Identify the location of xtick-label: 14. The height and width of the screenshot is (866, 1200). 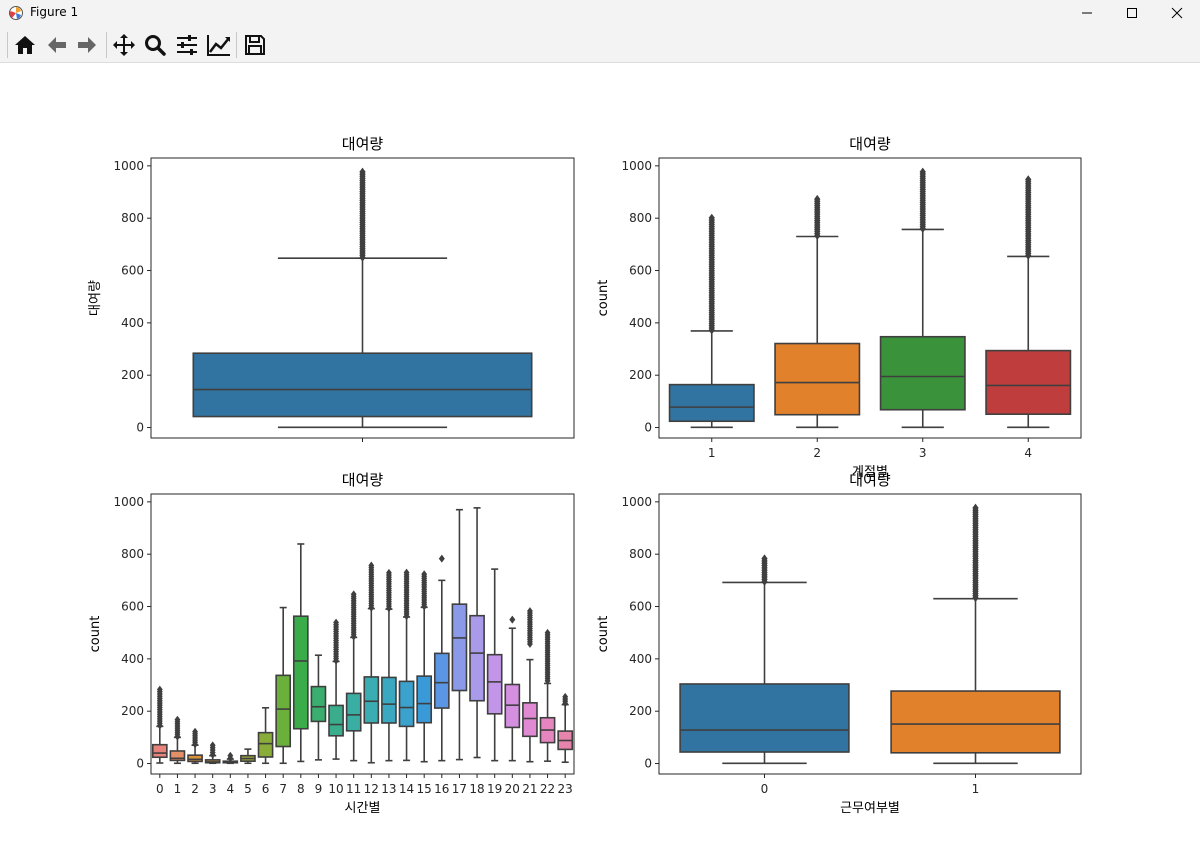
(406, 789).